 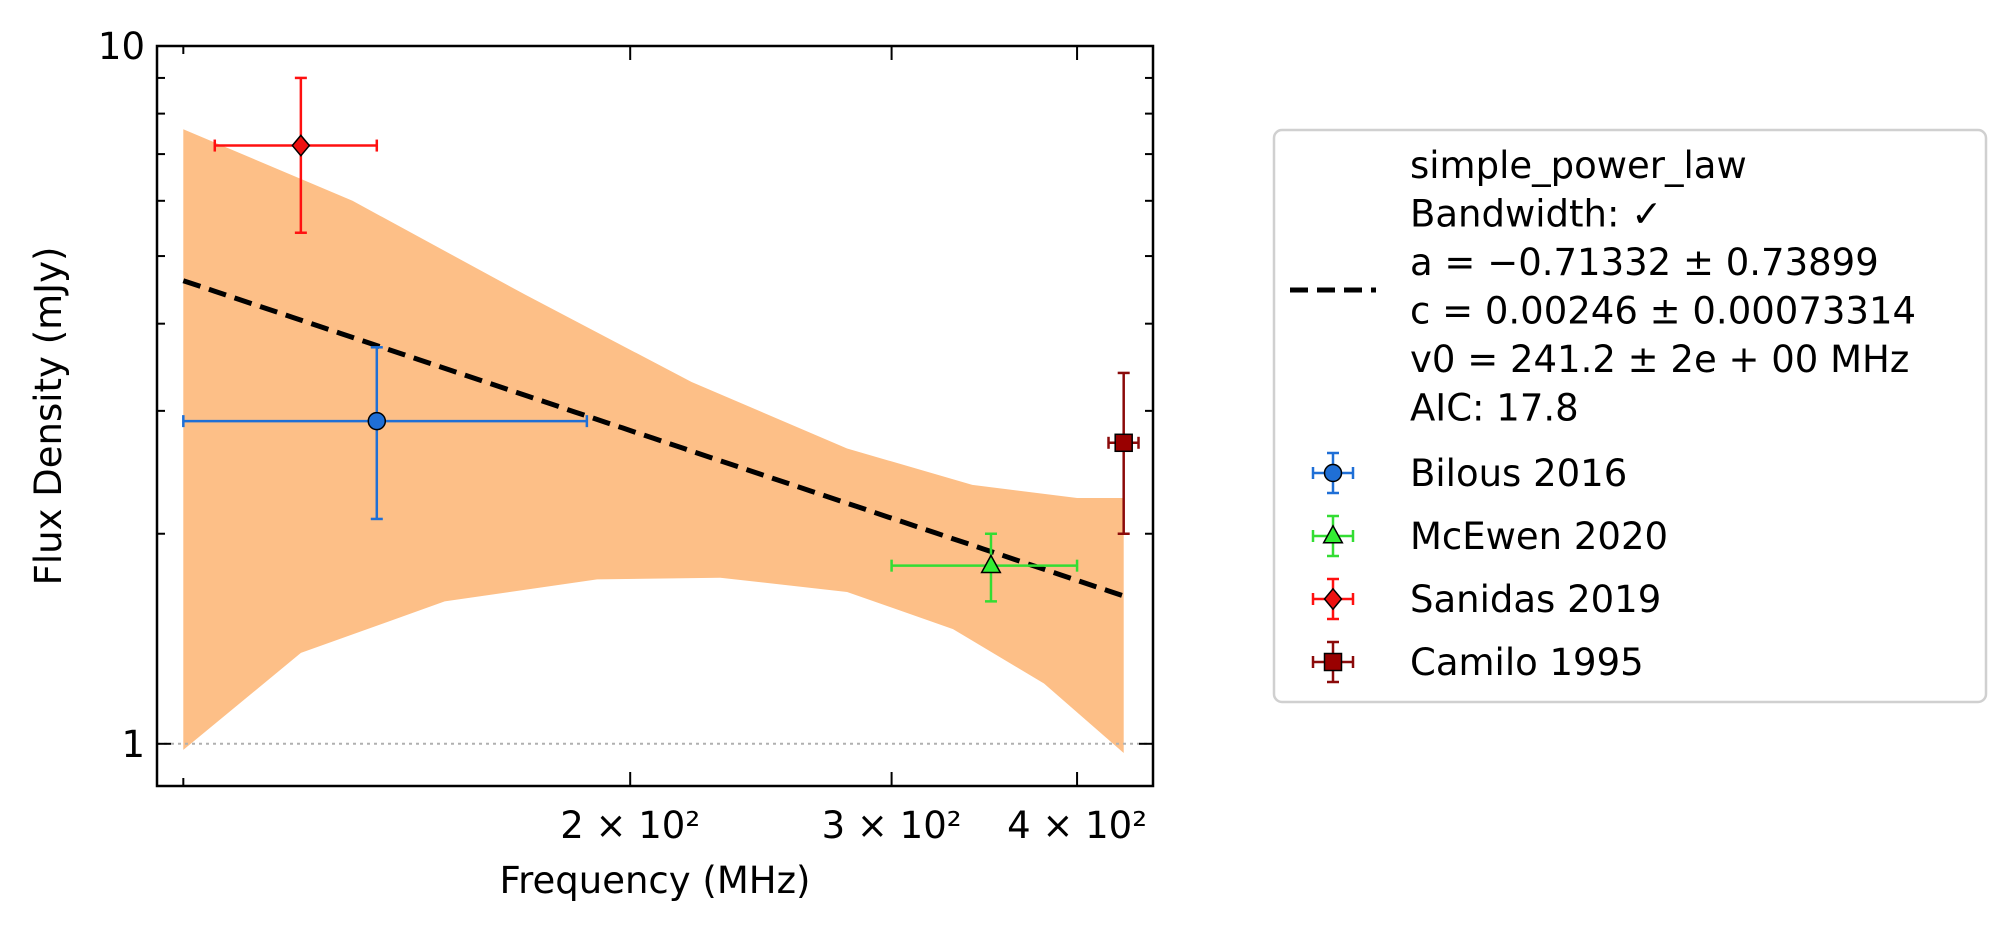 What do you see at coordinates (892, 825) in the screenshot?
I see `x-tick-label-300: 3 × 10²` at bounding box center [892, 825].